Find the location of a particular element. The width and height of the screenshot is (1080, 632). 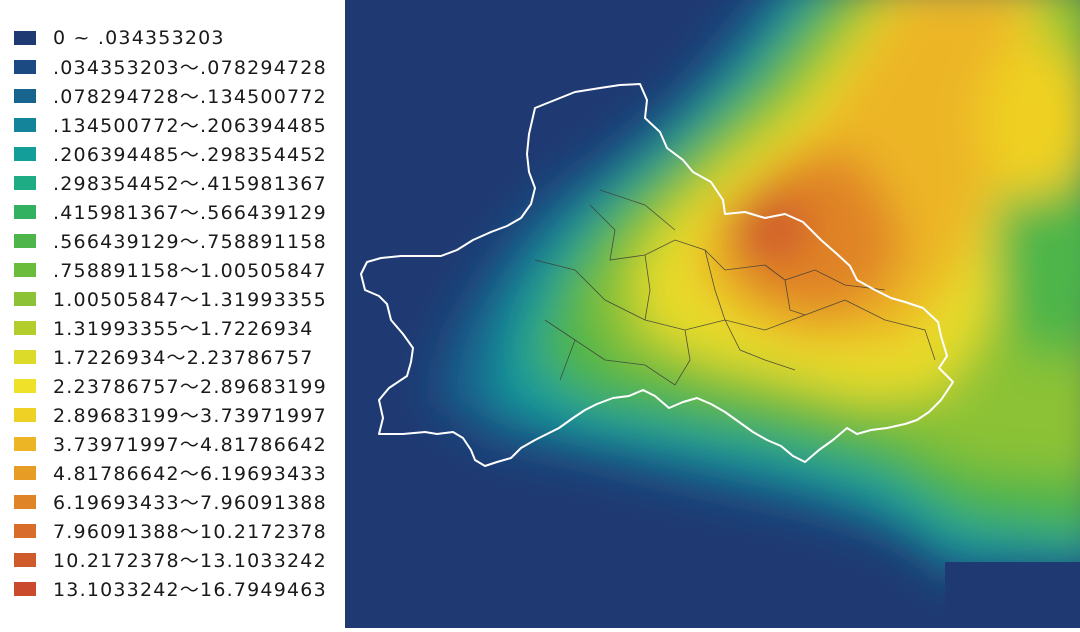

legend-item: 10.2172378～13.1033242 is located at coordinates (170, 559).